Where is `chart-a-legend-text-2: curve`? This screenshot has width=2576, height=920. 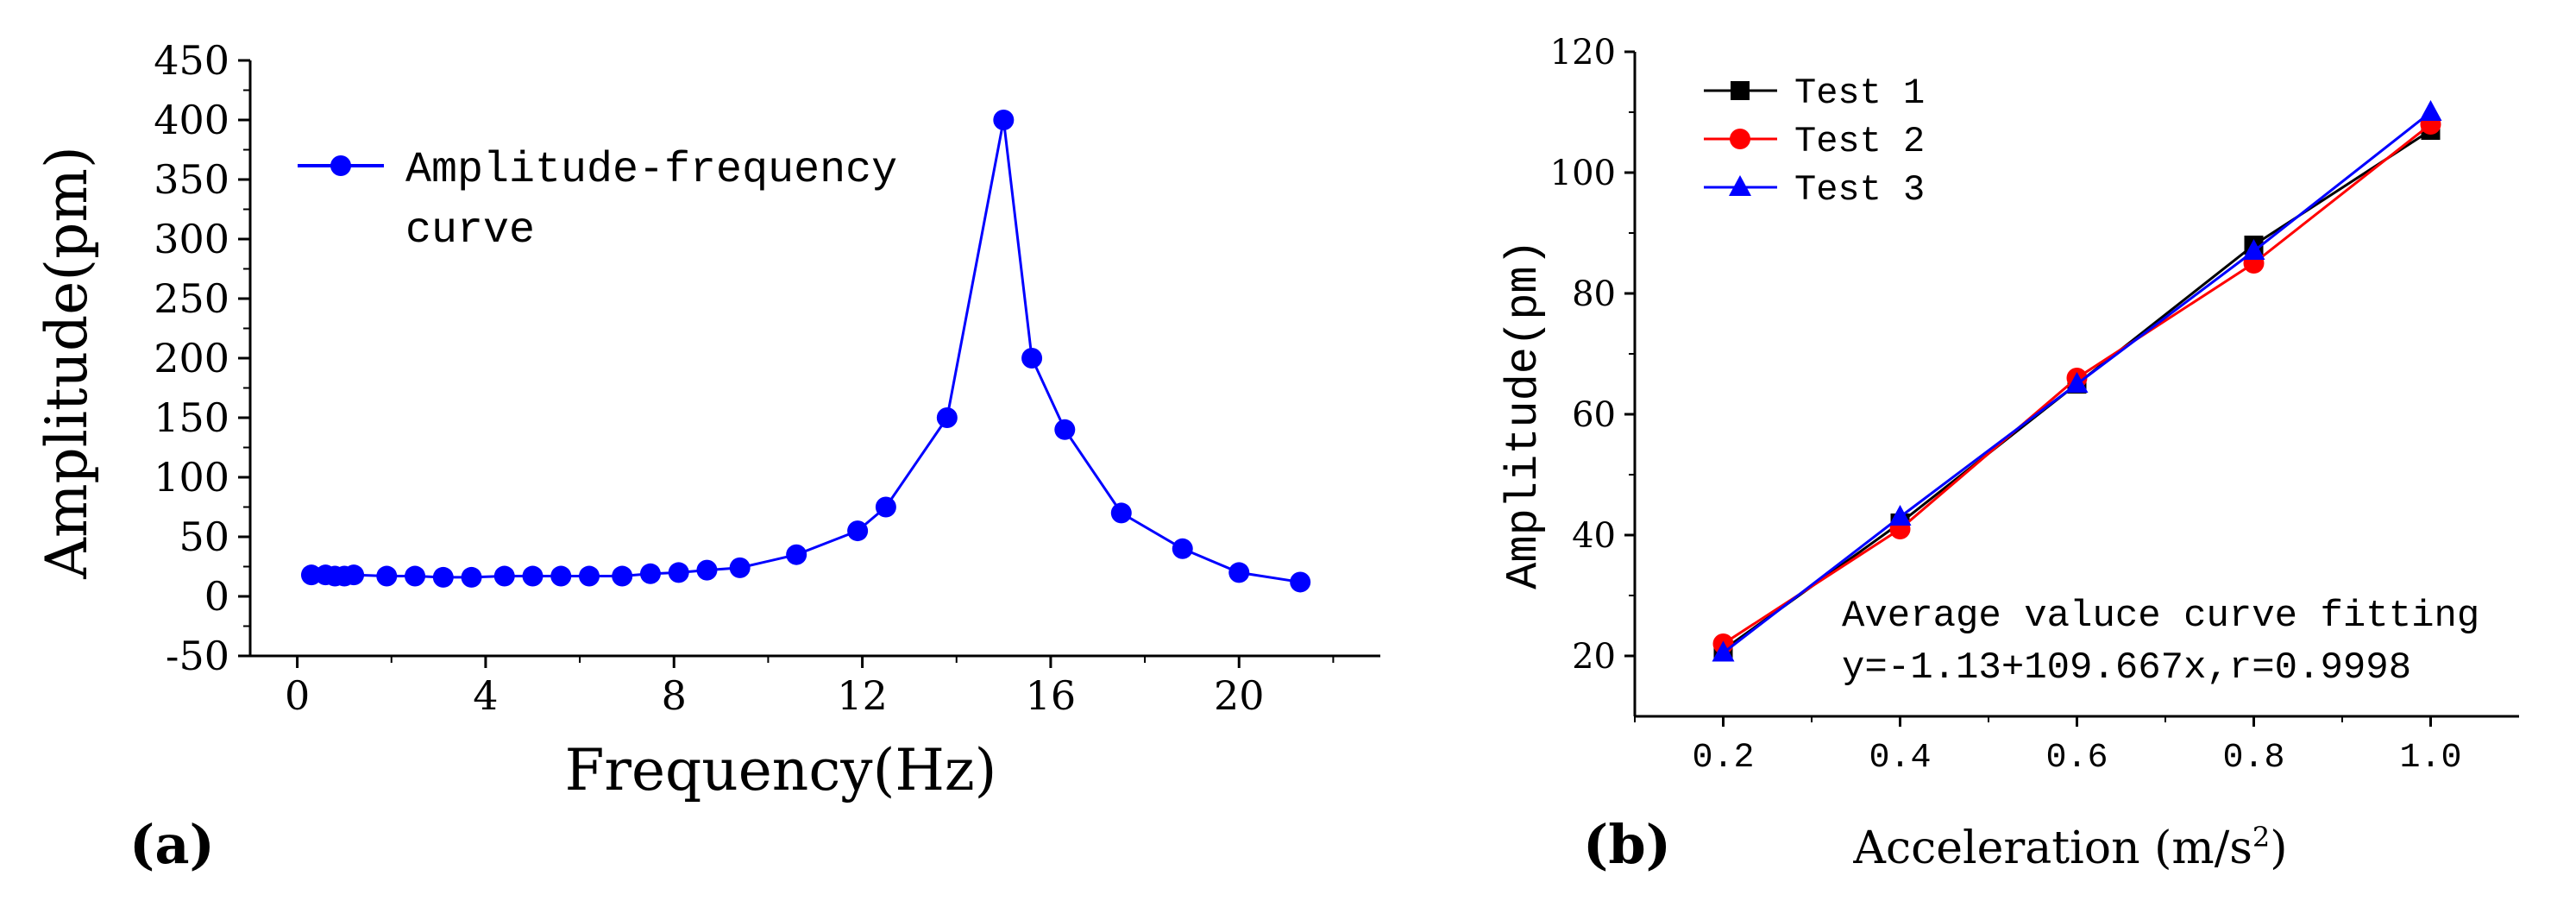
chart-a-legend-text-2: curve is located at coordinates (470, 231).